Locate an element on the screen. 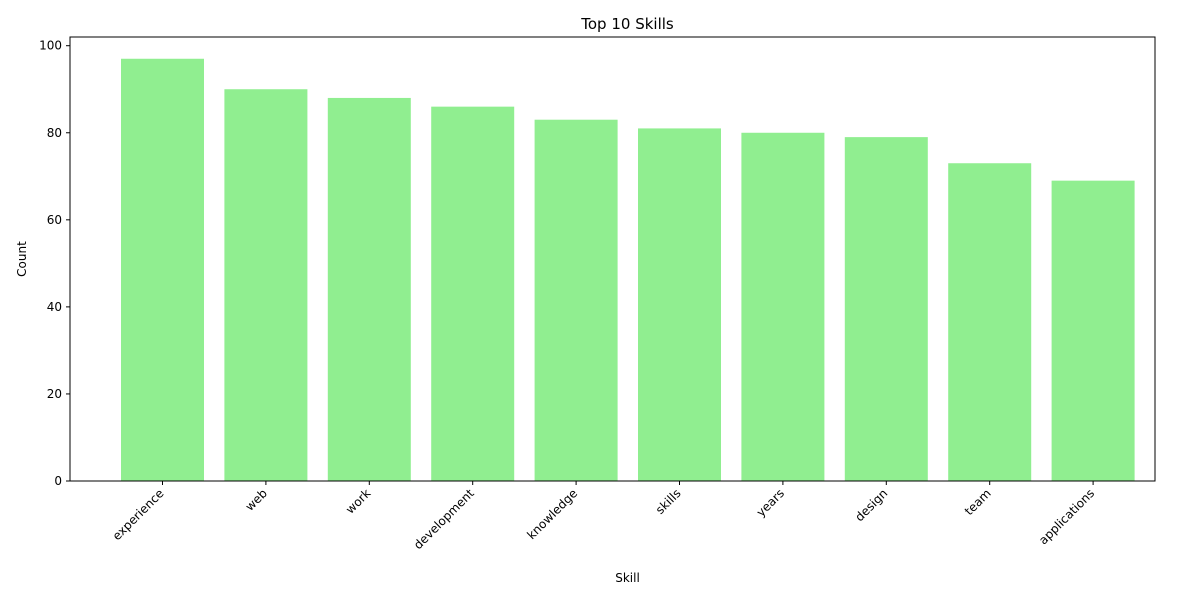 The height and width of the screenshot is (604, 1200). bar-experience is located at coordinates (162, 269).